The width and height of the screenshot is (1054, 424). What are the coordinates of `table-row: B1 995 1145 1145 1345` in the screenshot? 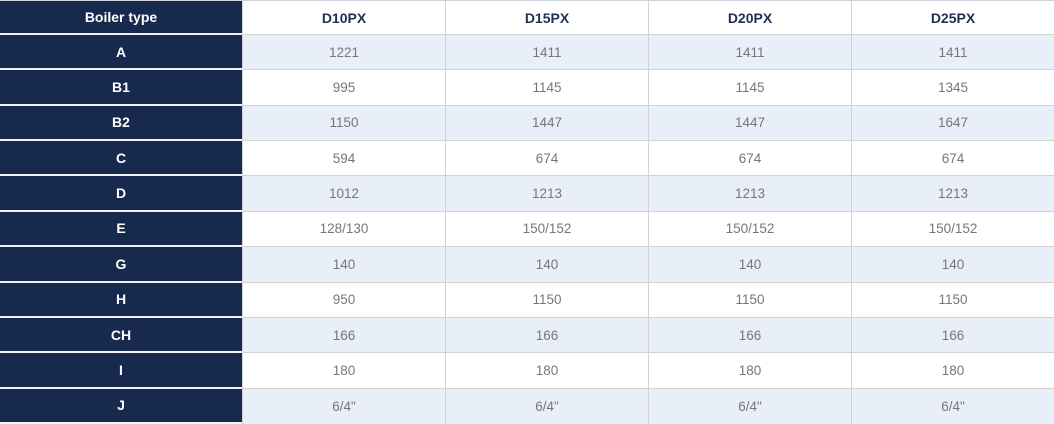 It's located at (527, 88).